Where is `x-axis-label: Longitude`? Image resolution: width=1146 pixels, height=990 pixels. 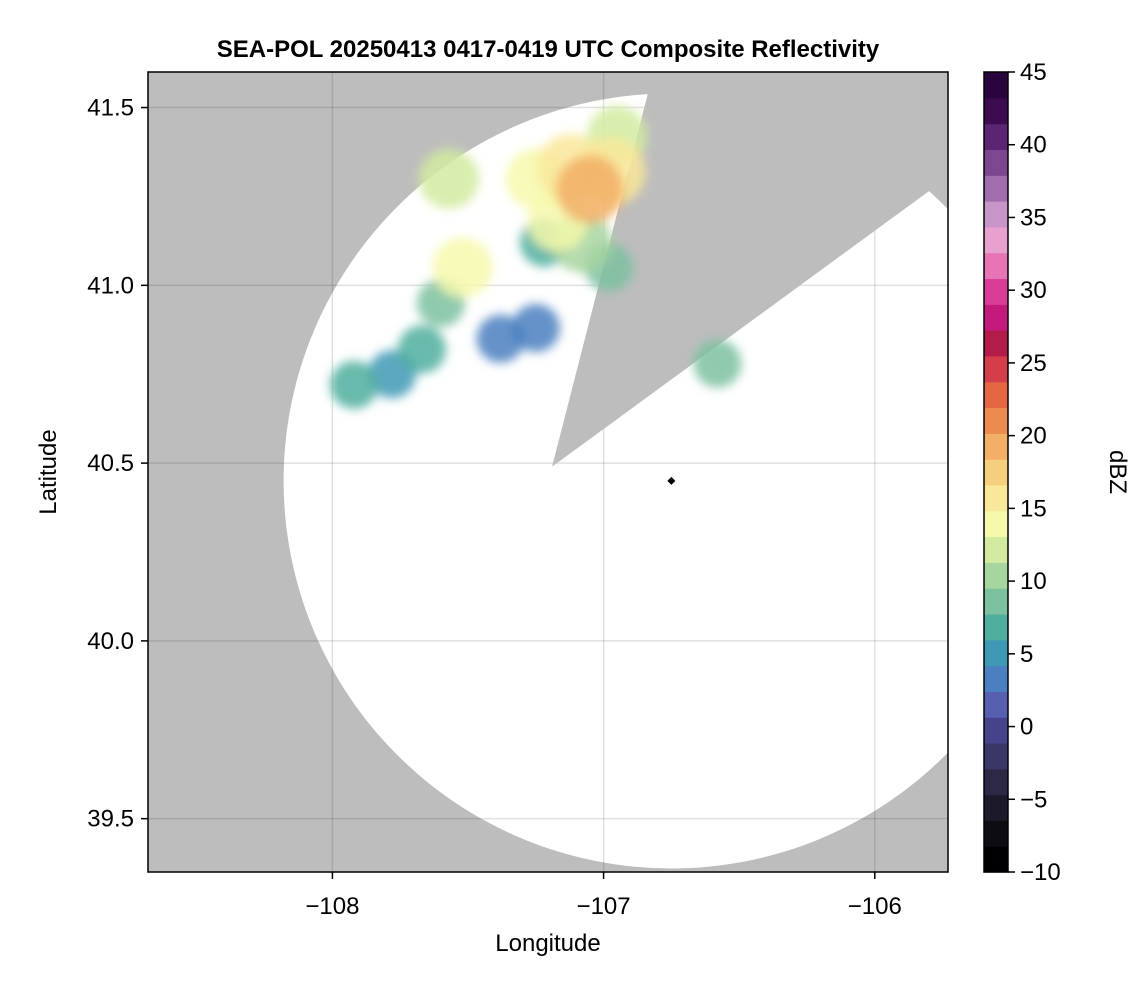 x-axis-label: Longitude is located at coordinates (547, 943).